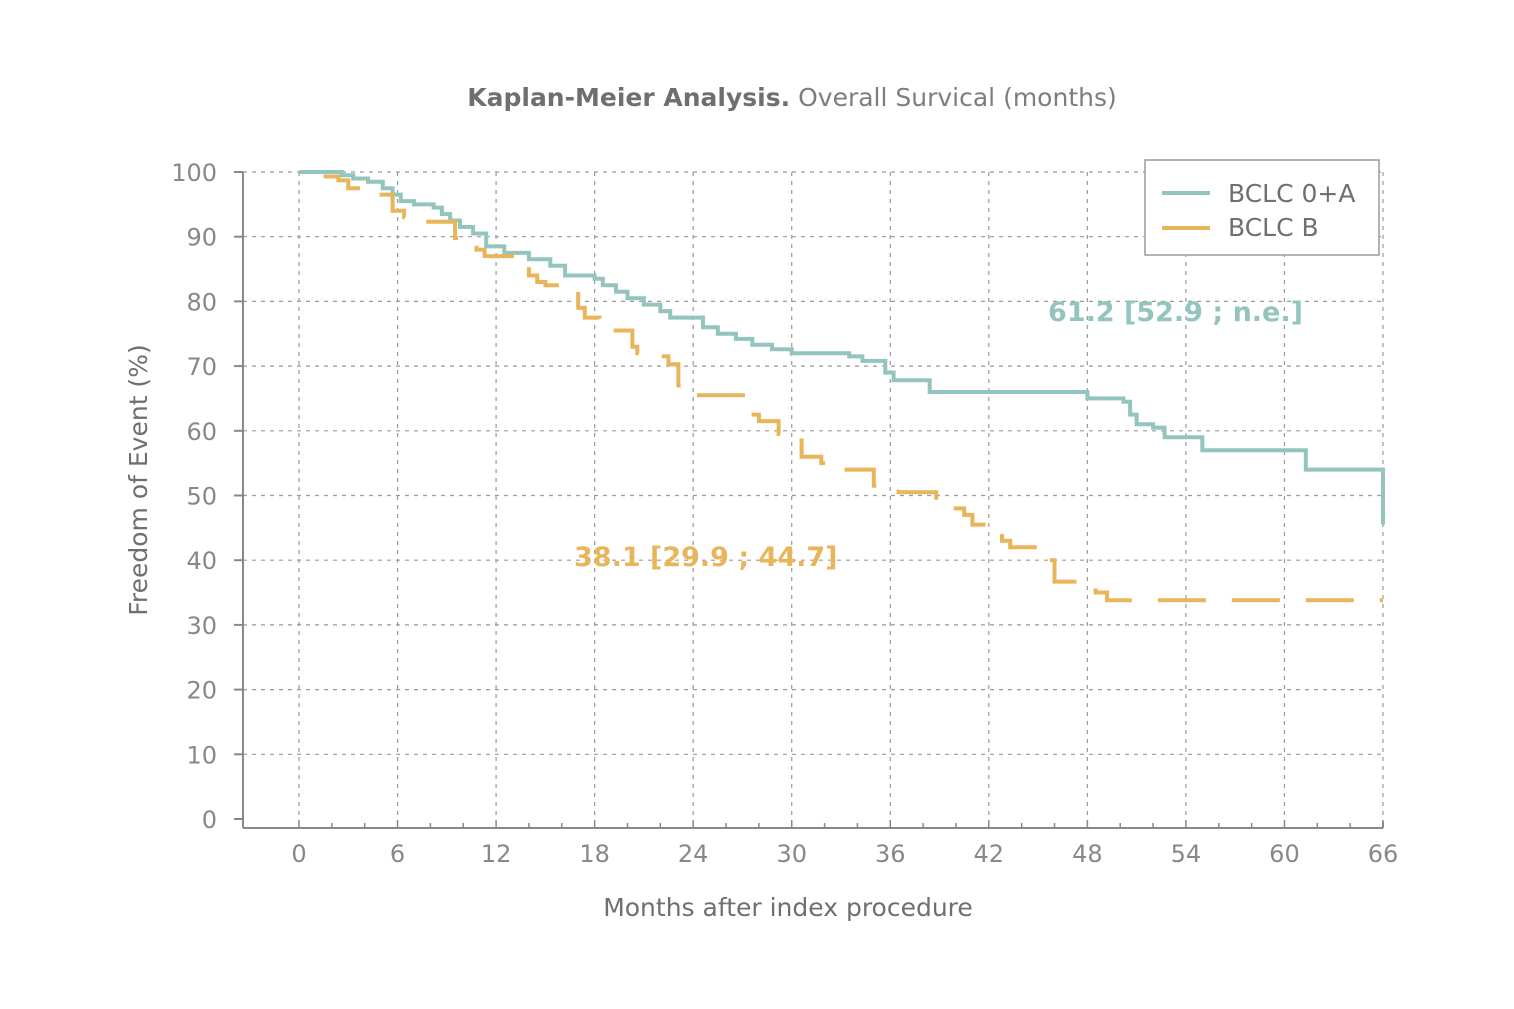 This screenshot has width=1514, height=1009. Describe the element at coordinates (693, 854) in the screenshot. I see `x-tick-label: 24` at that location.